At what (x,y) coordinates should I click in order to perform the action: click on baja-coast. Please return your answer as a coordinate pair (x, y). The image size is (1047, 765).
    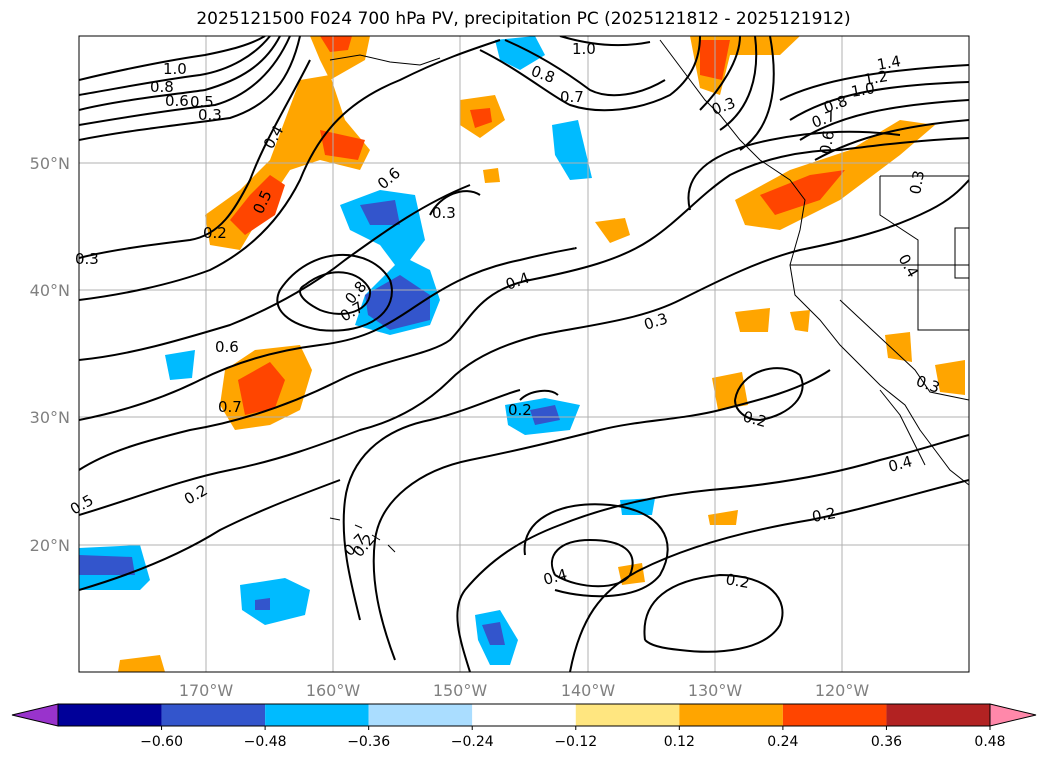
    Looking at the image, I should click on (902, 427).